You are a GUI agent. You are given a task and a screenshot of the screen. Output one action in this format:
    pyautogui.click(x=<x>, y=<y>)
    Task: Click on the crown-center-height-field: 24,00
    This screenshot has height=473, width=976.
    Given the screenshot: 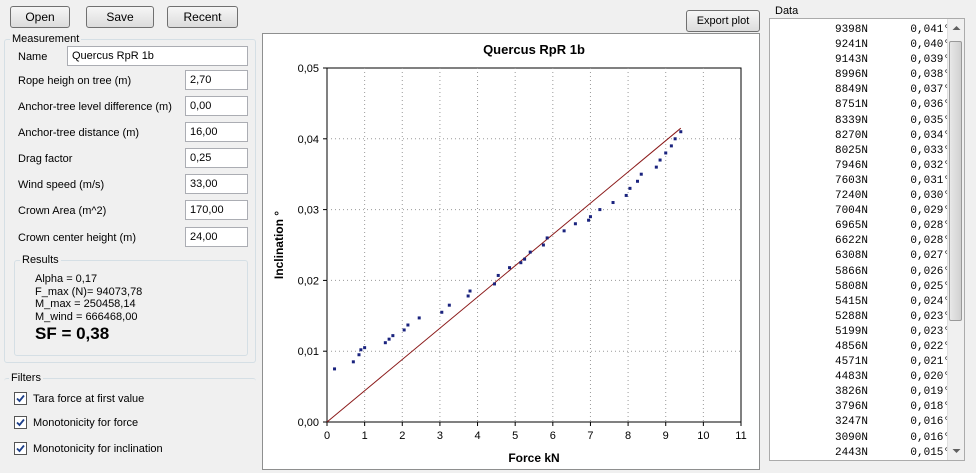 What is the action you would take?
    pyautogui.click(x=216, y=237)
    